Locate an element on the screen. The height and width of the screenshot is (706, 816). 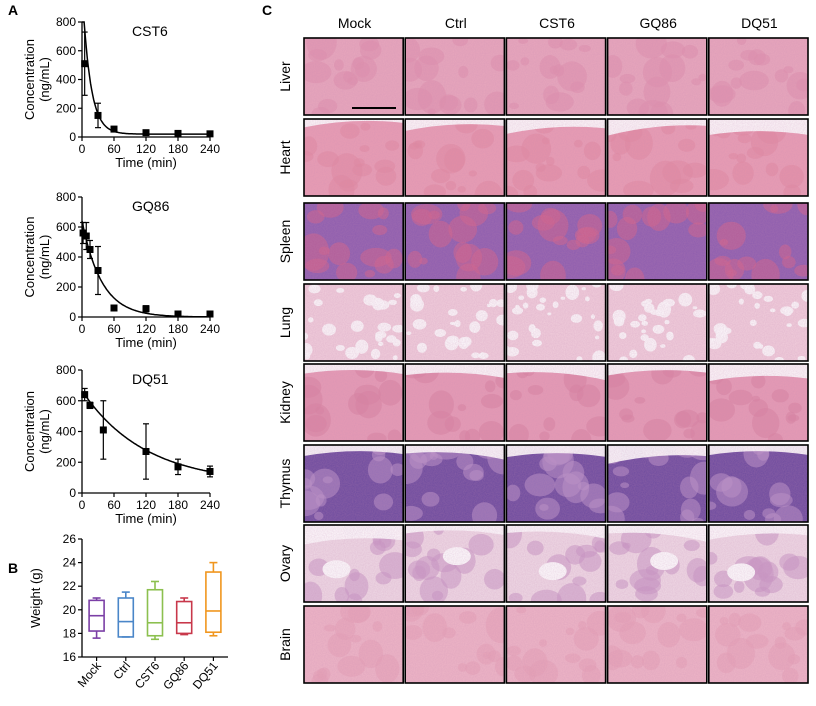
tissue-image-heart-gq86 is located at coordinates (657, 157).